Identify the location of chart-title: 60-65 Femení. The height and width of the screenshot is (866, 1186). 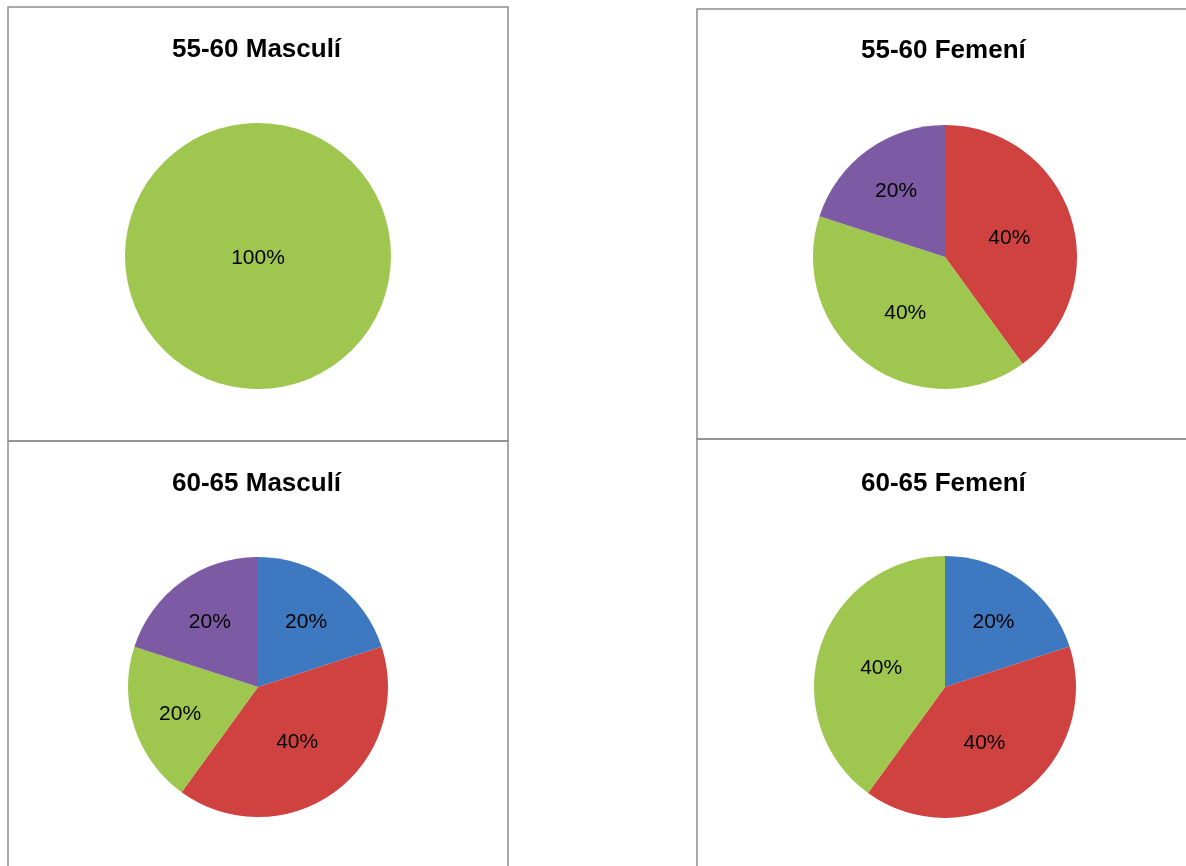
(944, 482).